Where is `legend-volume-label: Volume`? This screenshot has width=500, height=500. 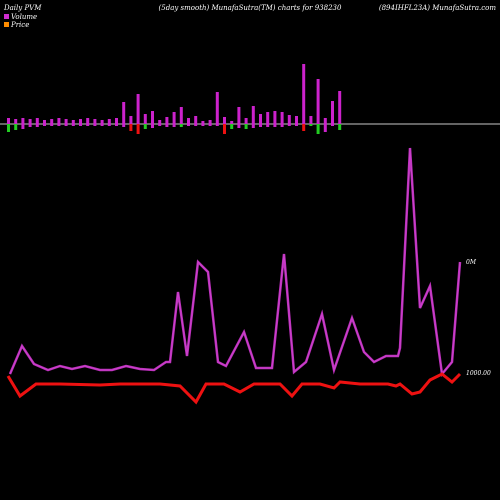 legend-volume-label: Volume is located at coordinates (24, 17).